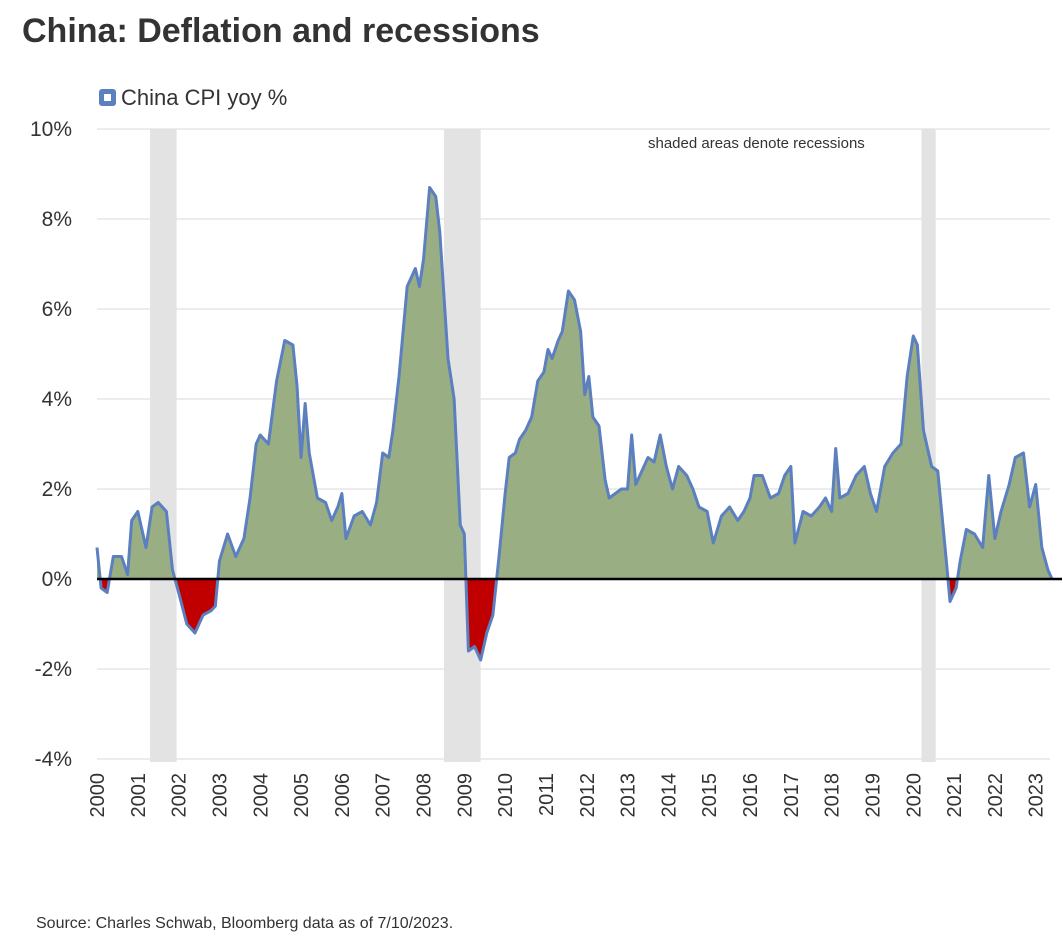 The height and width of the screenshot is (937, 1063). Describe the element at coordinates (57, 399) in the screenshot. I see `y-tick-label: 4%` at that location.